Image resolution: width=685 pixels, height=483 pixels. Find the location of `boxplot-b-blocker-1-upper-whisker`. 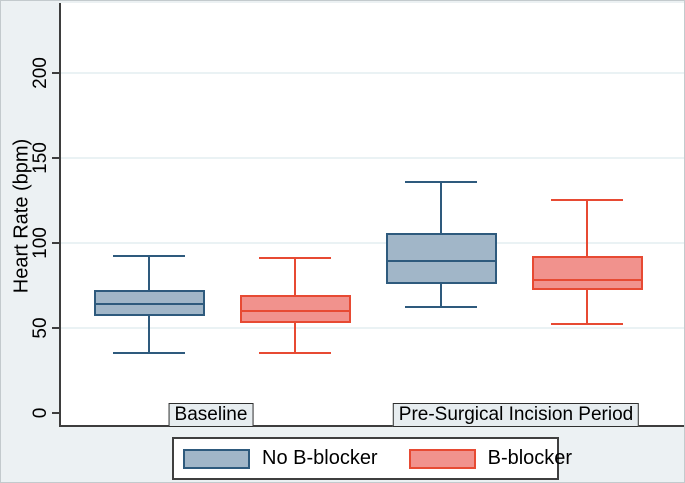

boxplot-b-blocker-1-upper-whisker is located at coordinates (587, 228).